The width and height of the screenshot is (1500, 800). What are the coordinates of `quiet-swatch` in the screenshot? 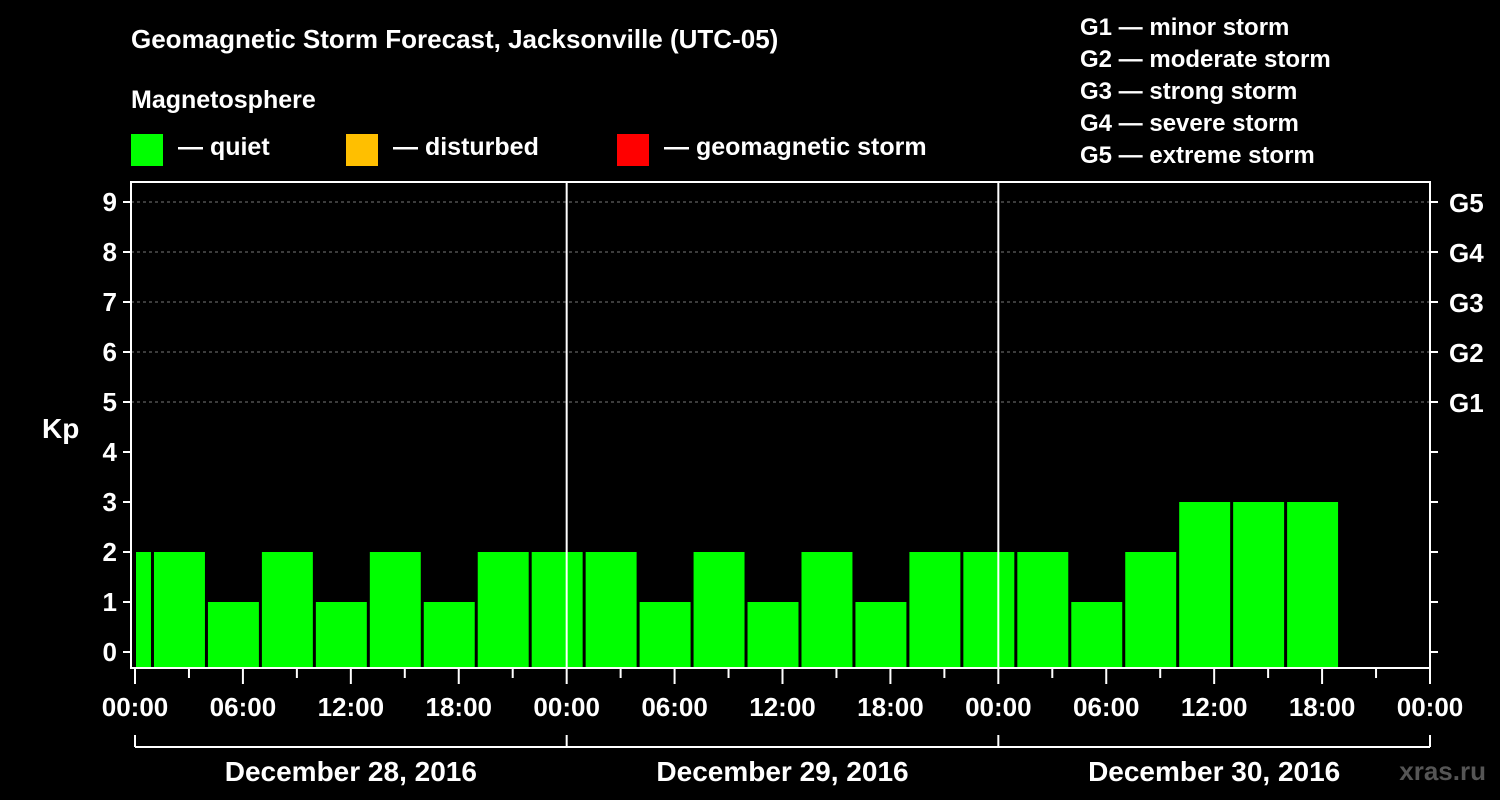 It's located at (147, 150).